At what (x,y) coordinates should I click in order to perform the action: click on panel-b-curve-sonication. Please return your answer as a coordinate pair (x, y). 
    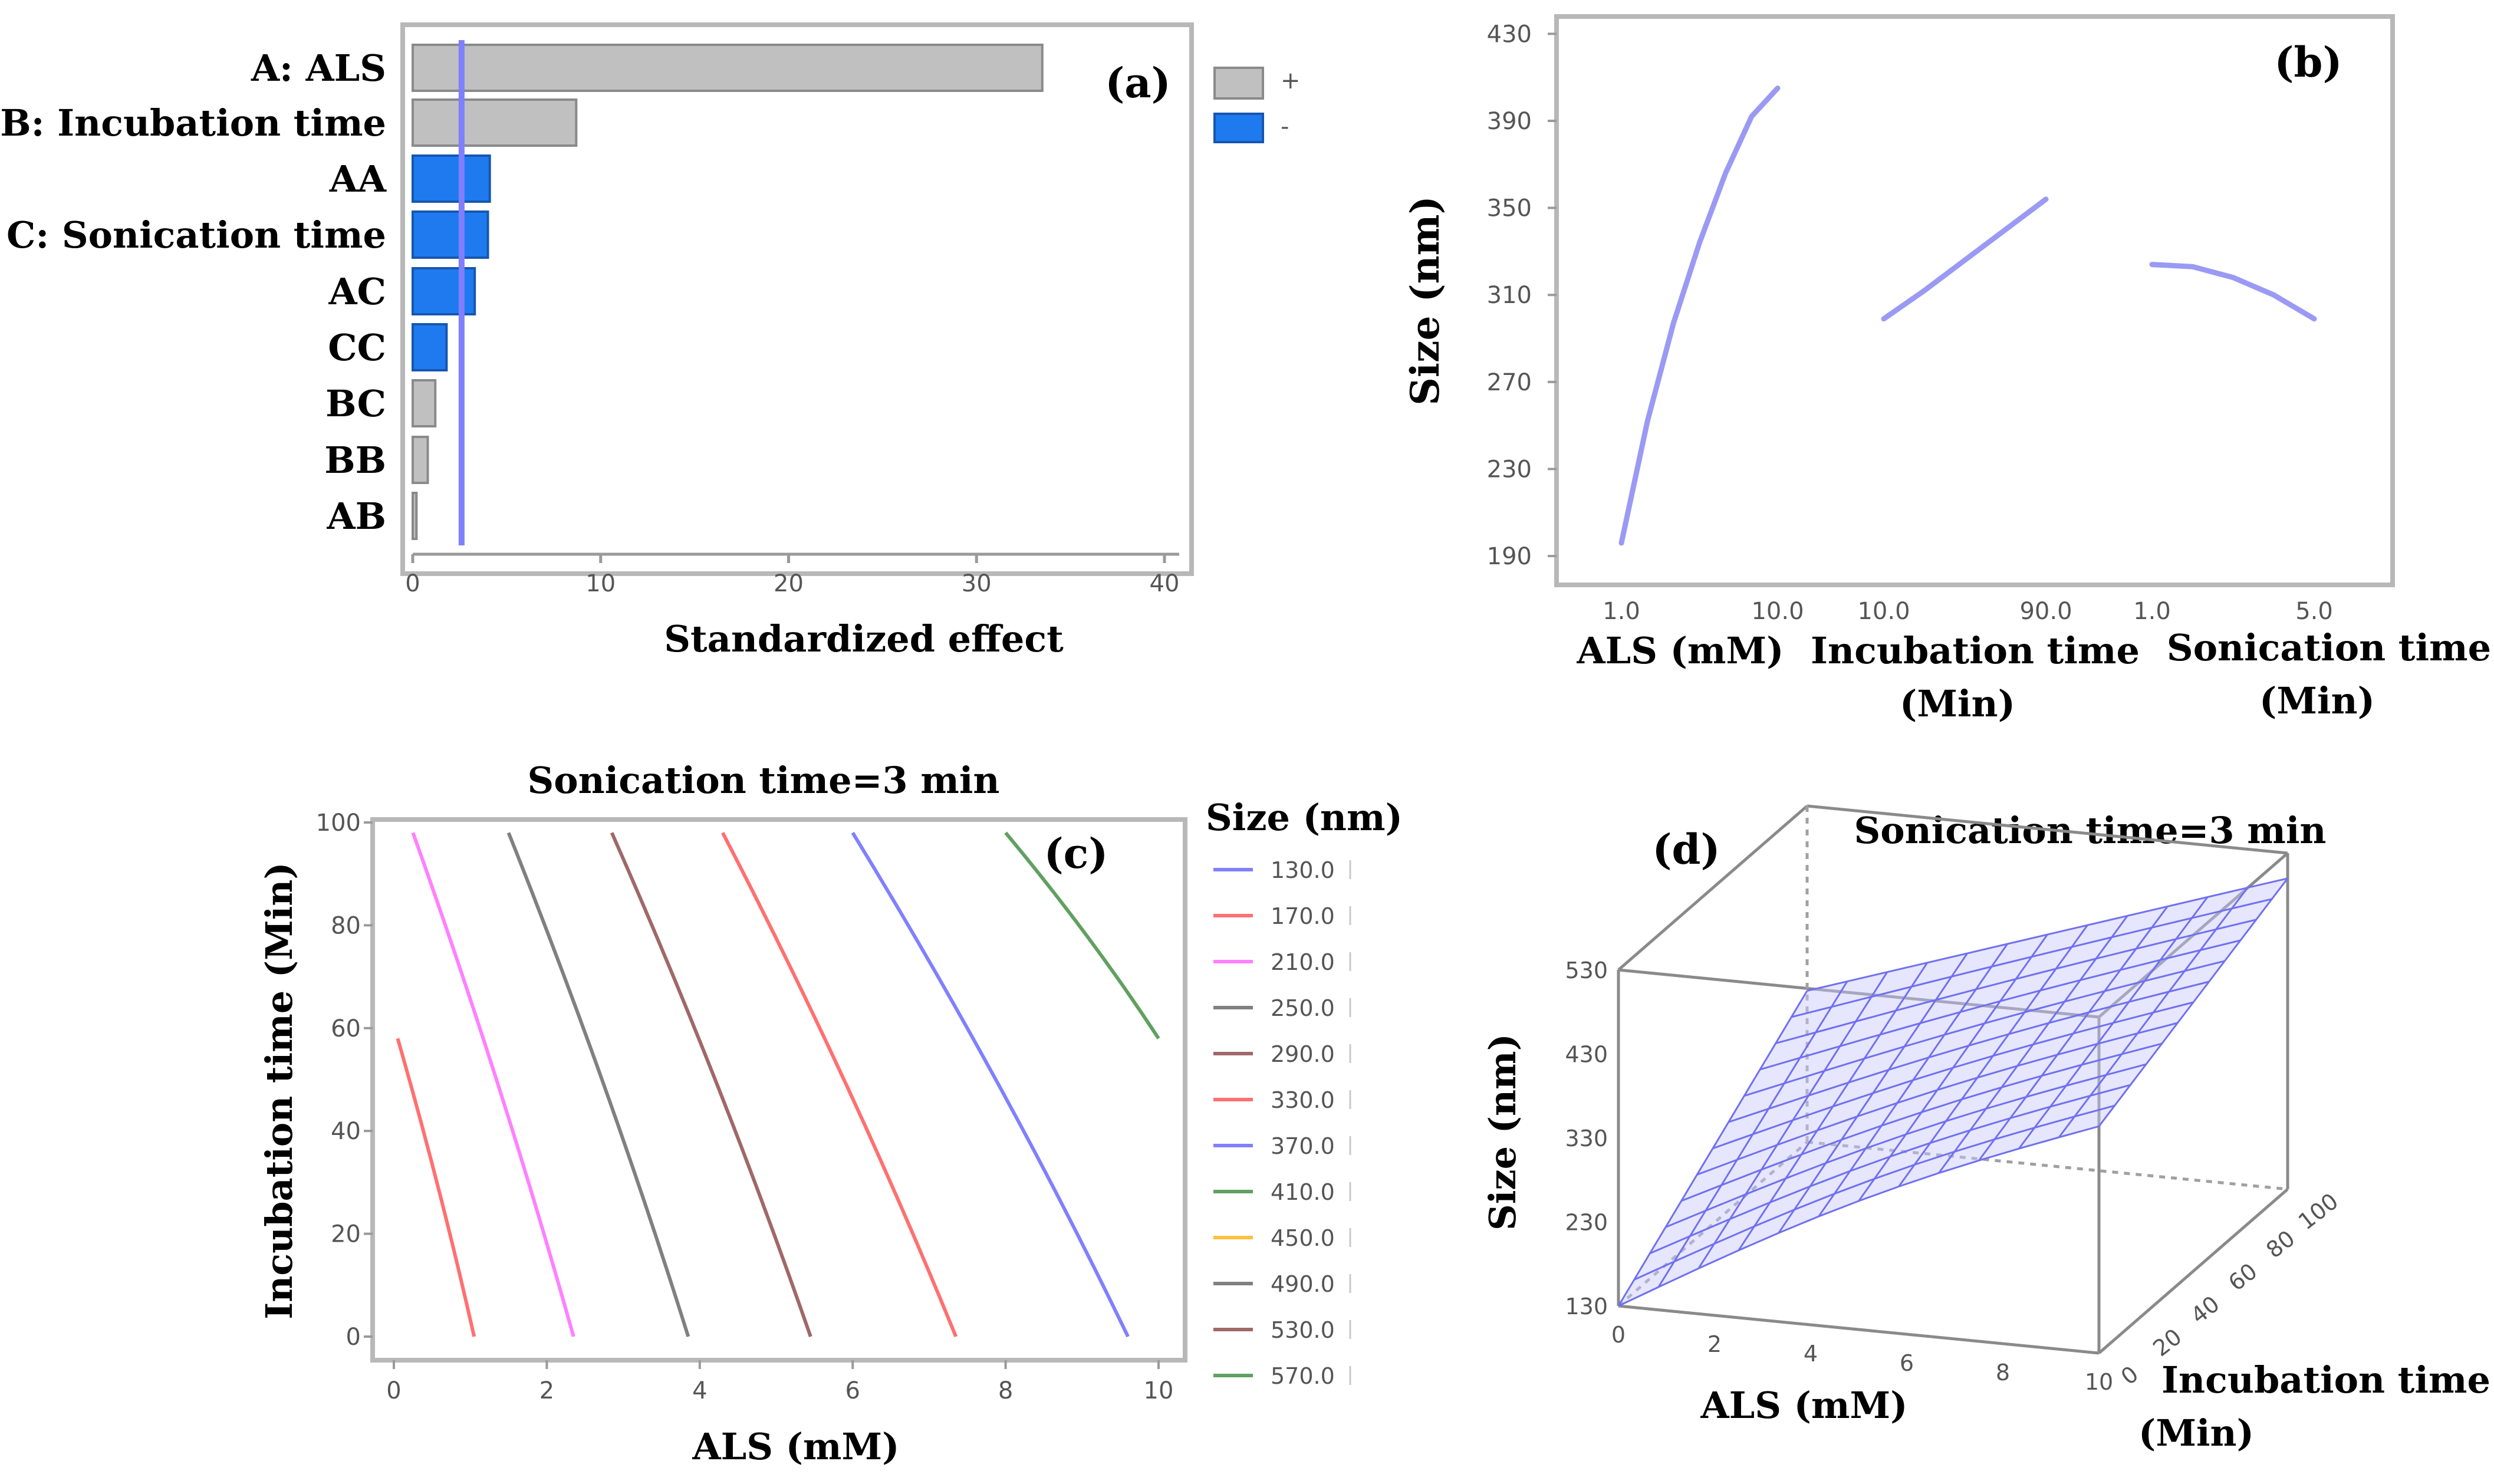
    Looking at the image, I should click on (2233, 292).